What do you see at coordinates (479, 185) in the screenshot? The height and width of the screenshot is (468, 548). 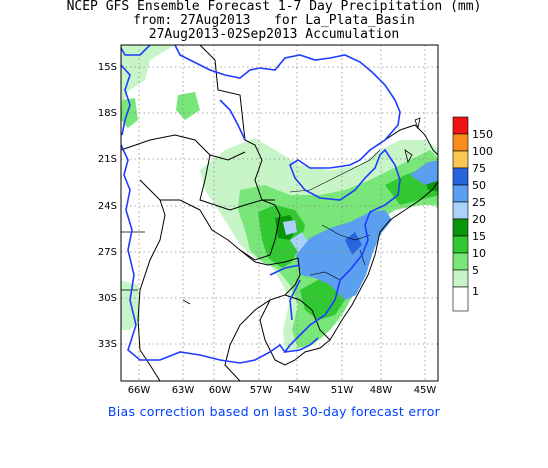 I see `legend-label: 50` at bounding box center [479, 185].